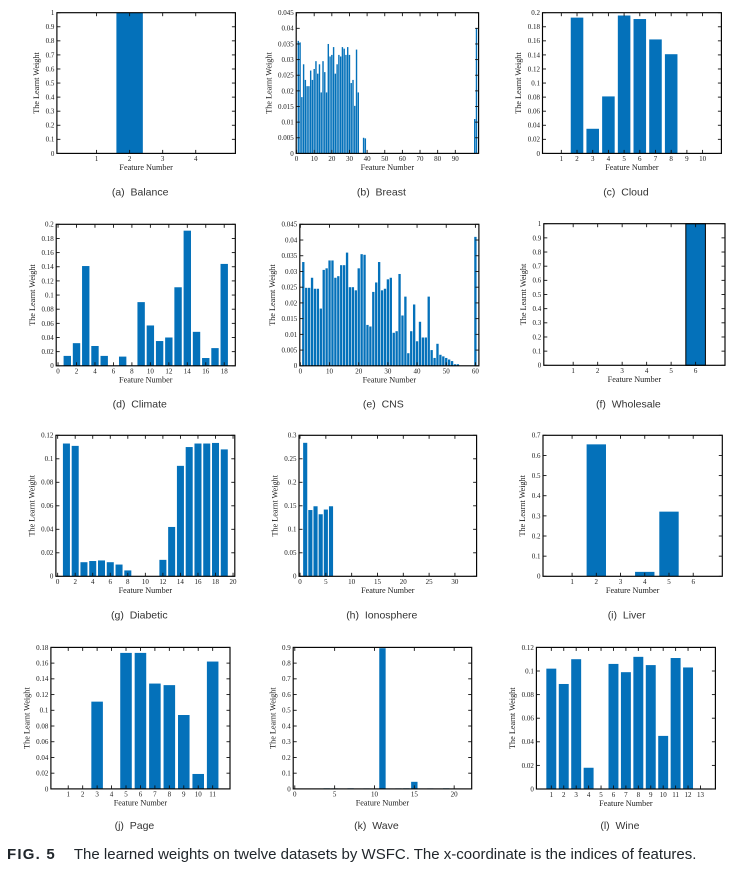 This screenshot has height=875, width=741. Describe the element at coordinates (47, 506) in the screenshot. I see `svg-text: 0.06` at that location.